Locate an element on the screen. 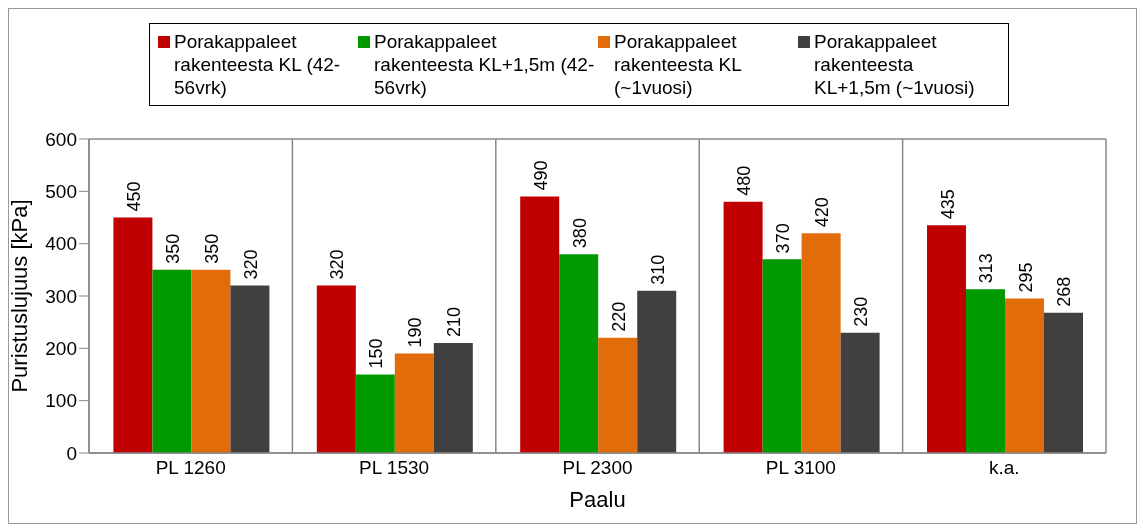  x-tick-label: PL 2300 is located at coordinates (597, 468).